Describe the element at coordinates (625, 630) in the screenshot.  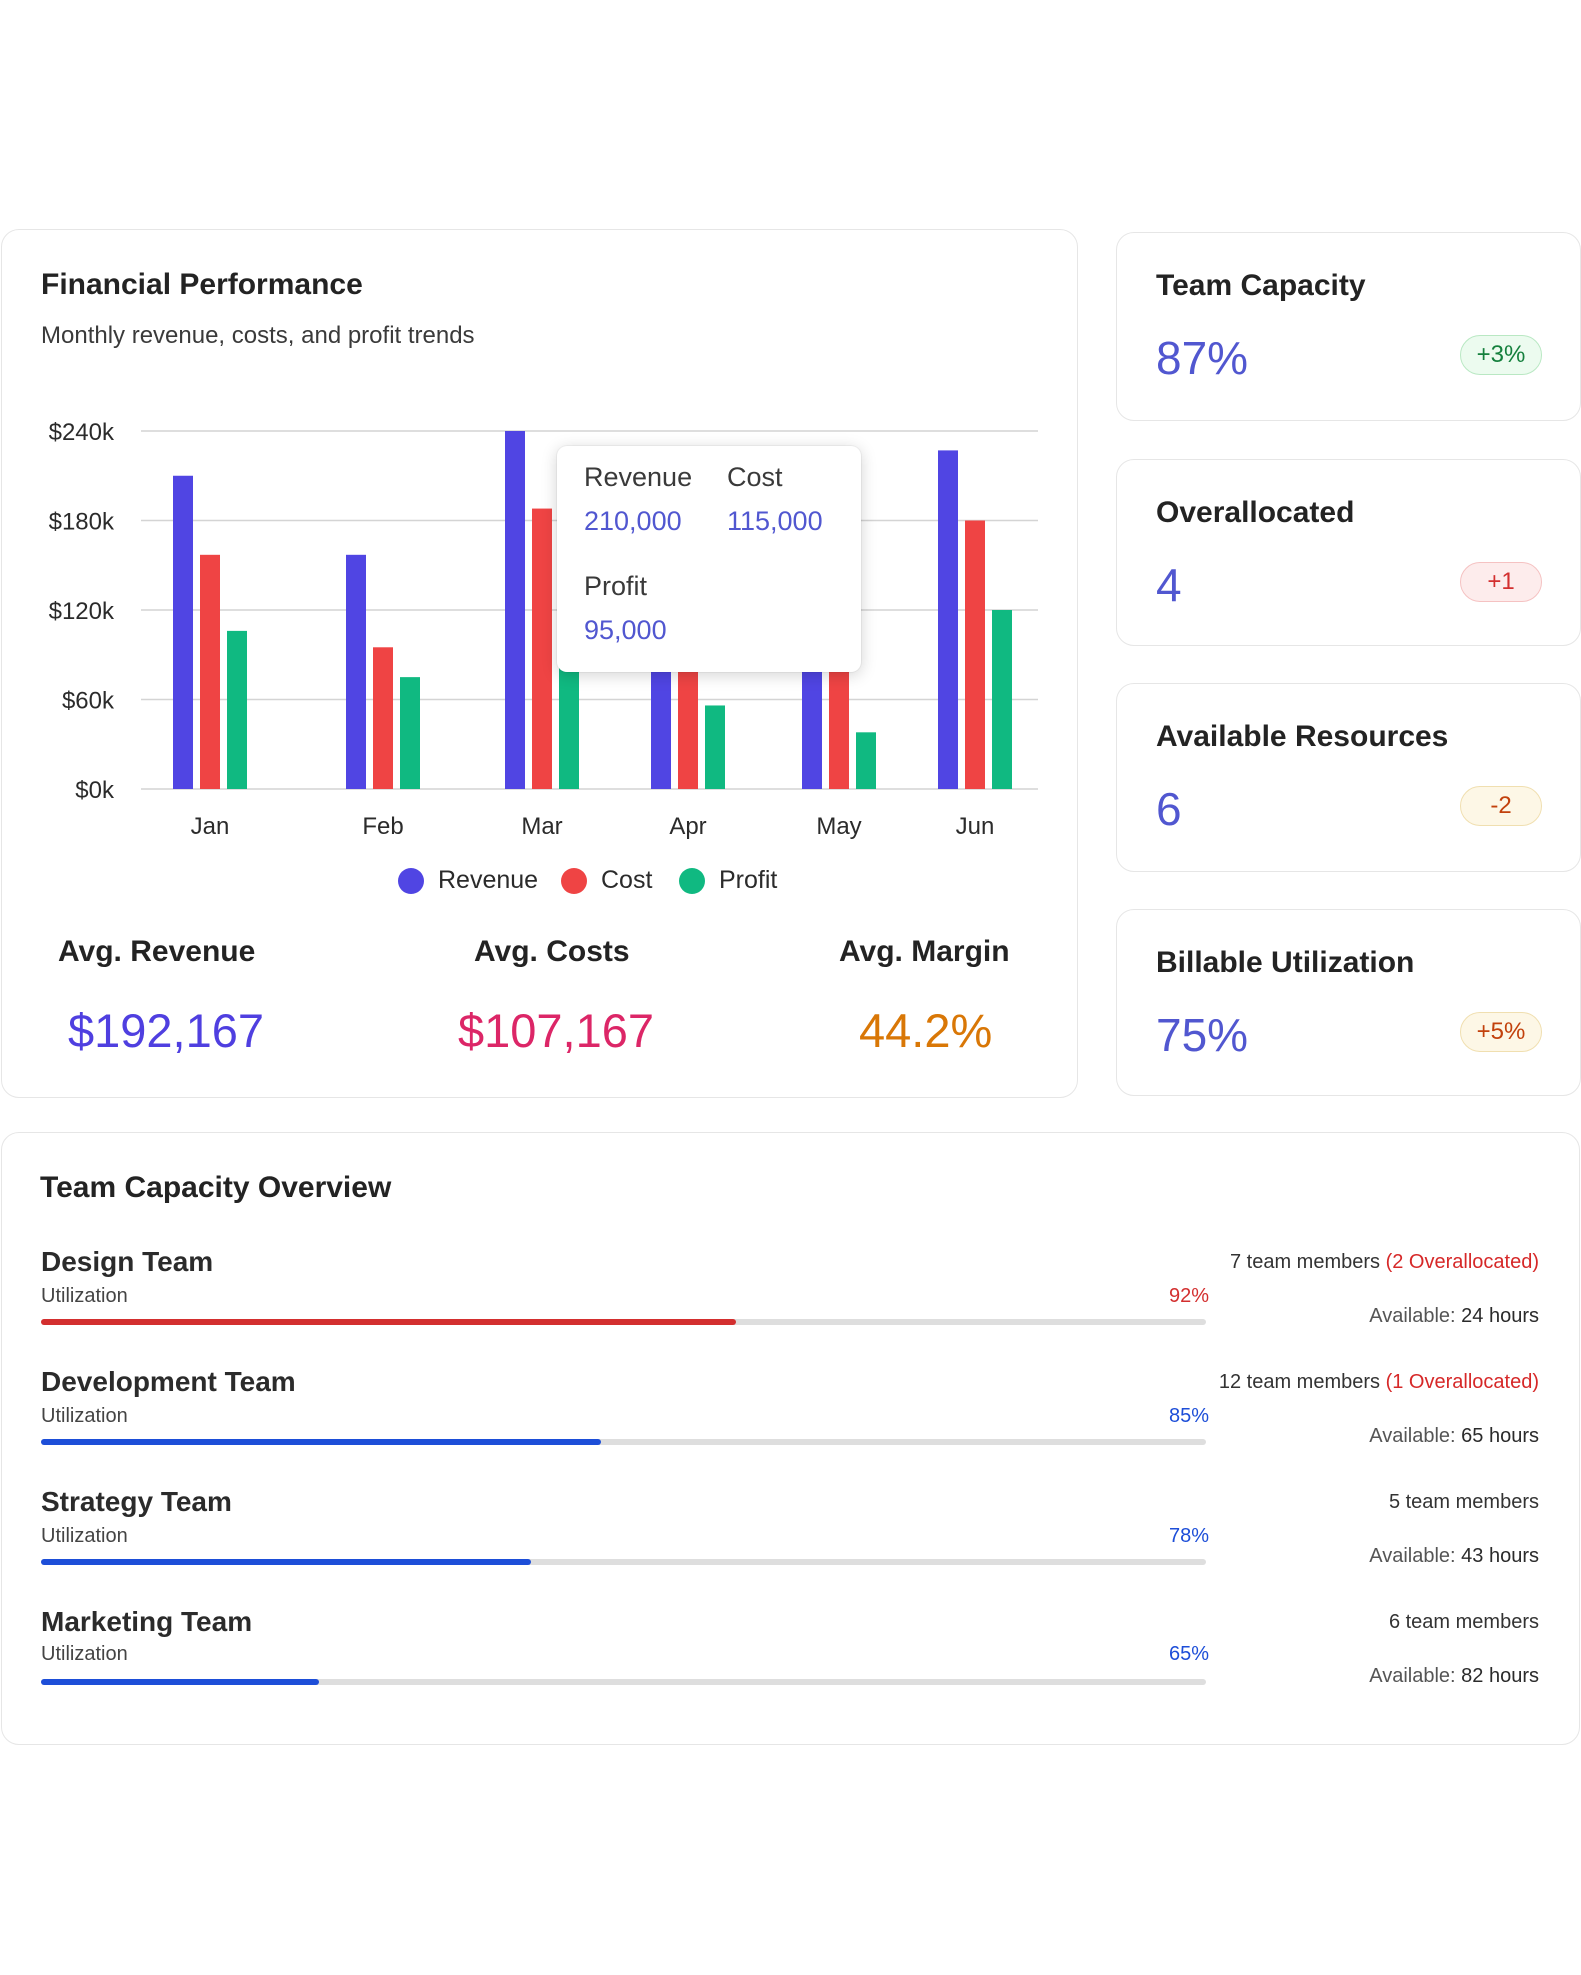
I see `tooltip-profit-value: 95,000` at that location.